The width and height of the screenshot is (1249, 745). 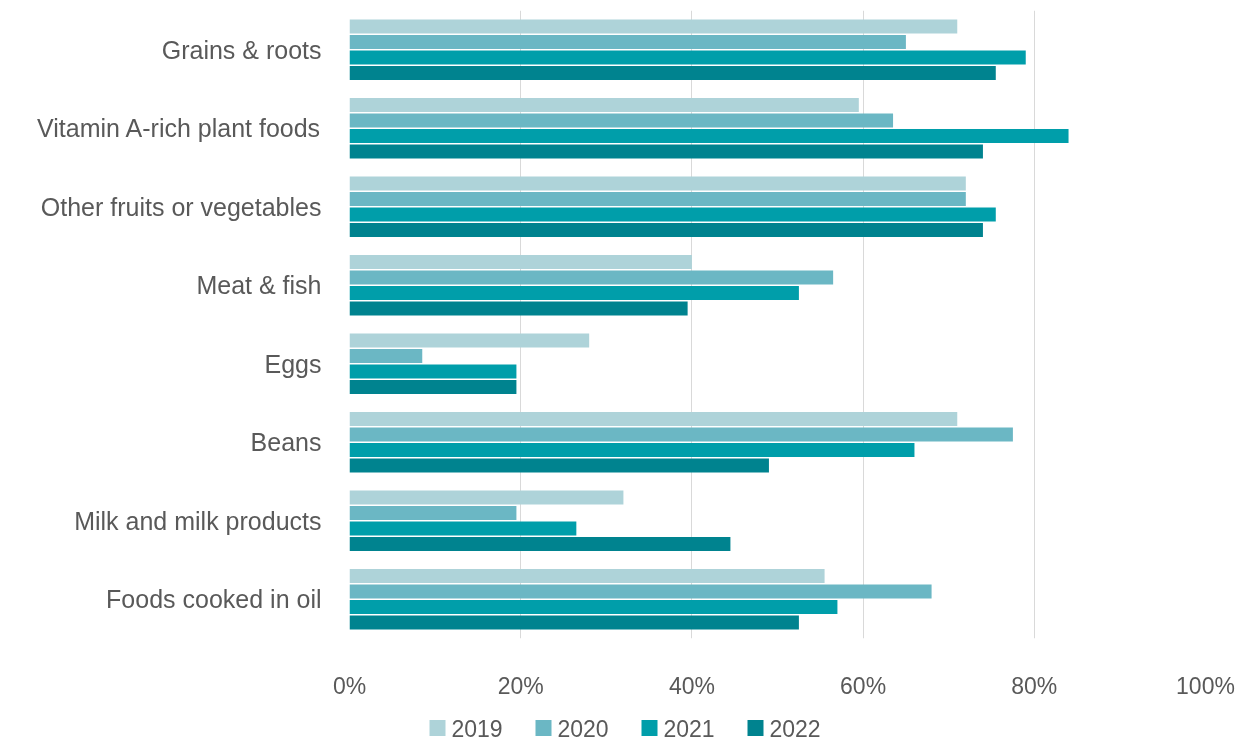 I want to click on x-tick-label: 60%, so click(x=863, y=685).